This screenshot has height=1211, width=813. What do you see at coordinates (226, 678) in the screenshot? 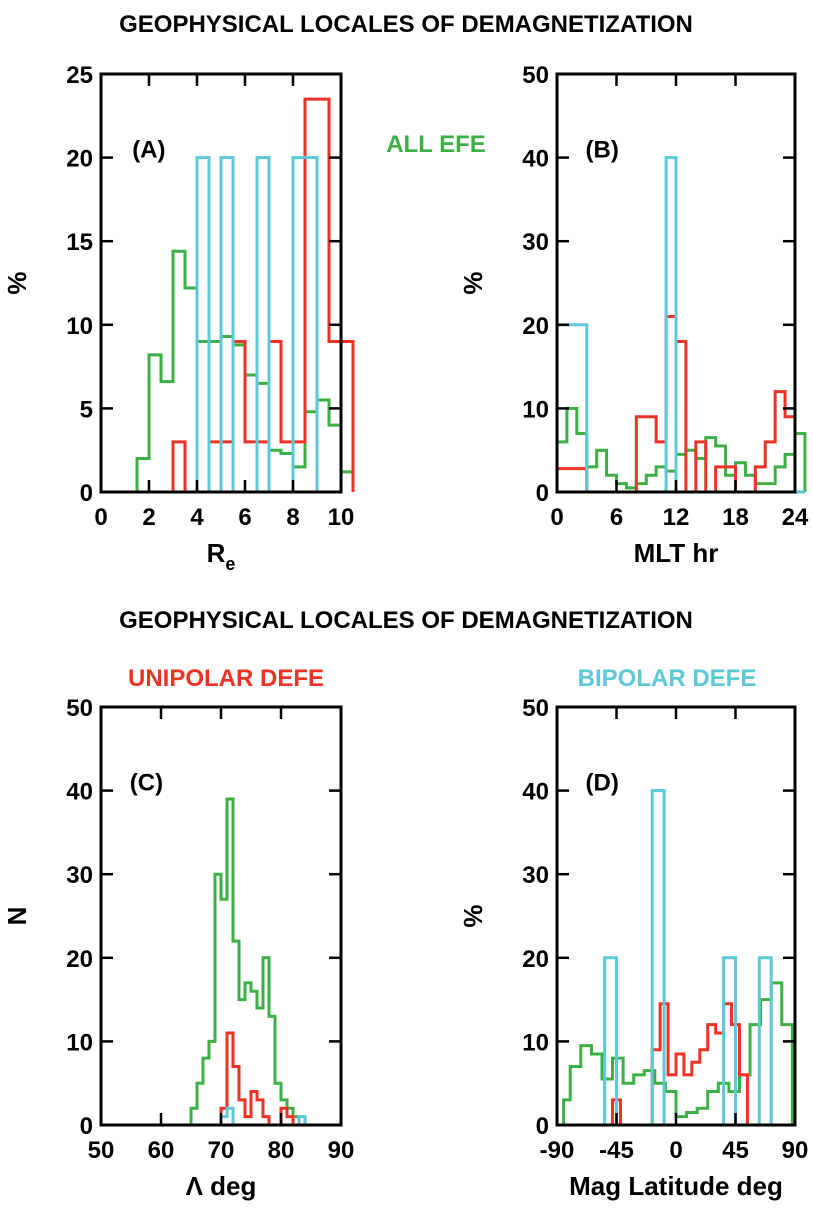
I see `legend-unipolar-defe: UNIPOLAR DEFE` at bounding box center [226, 678].